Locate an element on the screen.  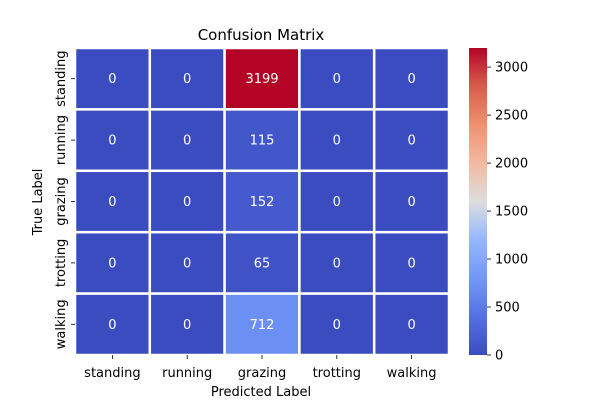
x-tick-label-standing: standing is located at coordinates (112, 373).